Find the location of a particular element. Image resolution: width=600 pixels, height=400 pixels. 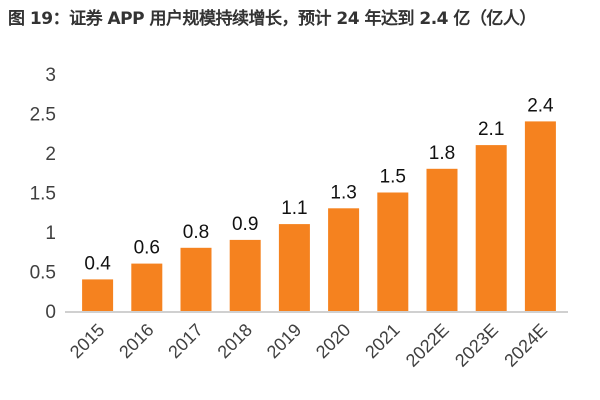

x-tick-label: 2016 is located at coordinates (136, 341).